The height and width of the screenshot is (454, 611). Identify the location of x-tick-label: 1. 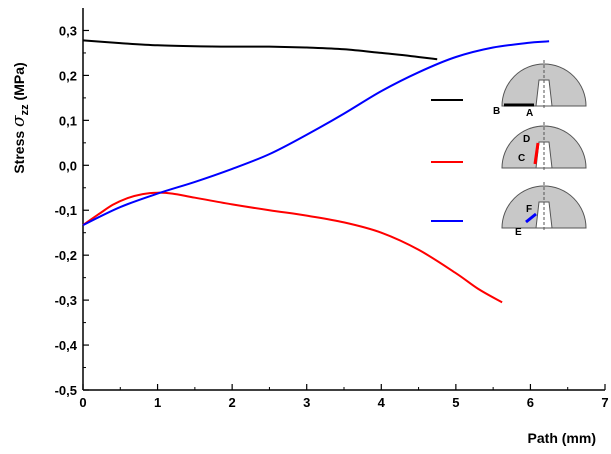
(157, 402).